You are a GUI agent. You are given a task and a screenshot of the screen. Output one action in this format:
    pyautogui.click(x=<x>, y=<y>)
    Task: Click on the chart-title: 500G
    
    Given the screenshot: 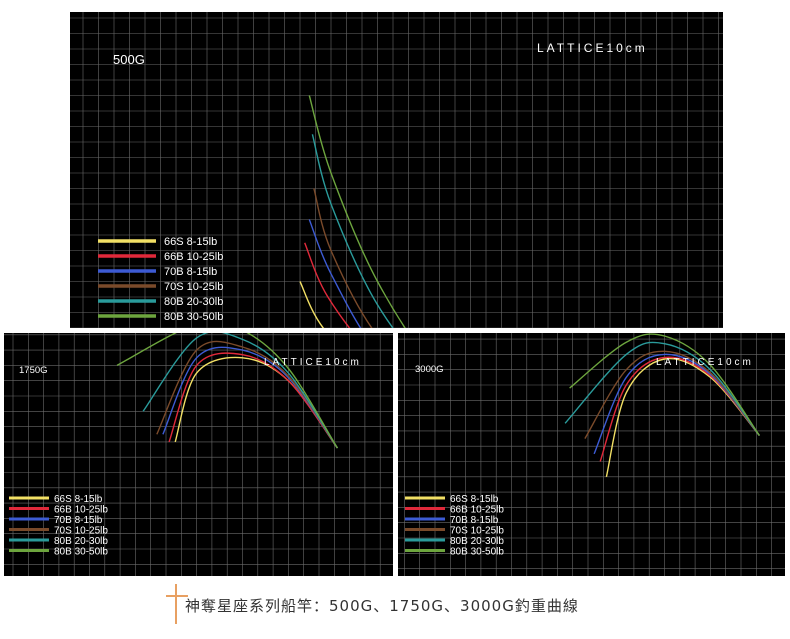 What is the action you would take?
    pyautogui.click(x=129, y=59)
    